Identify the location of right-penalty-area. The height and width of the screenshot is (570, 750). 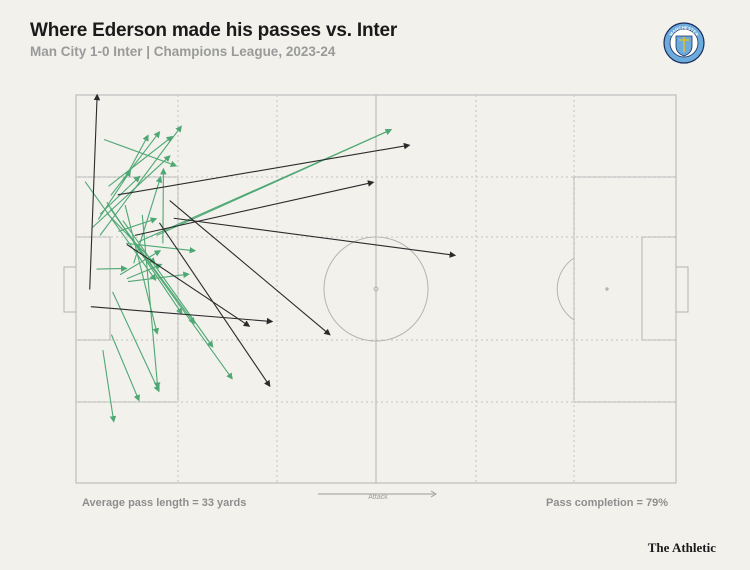
(625, 289).